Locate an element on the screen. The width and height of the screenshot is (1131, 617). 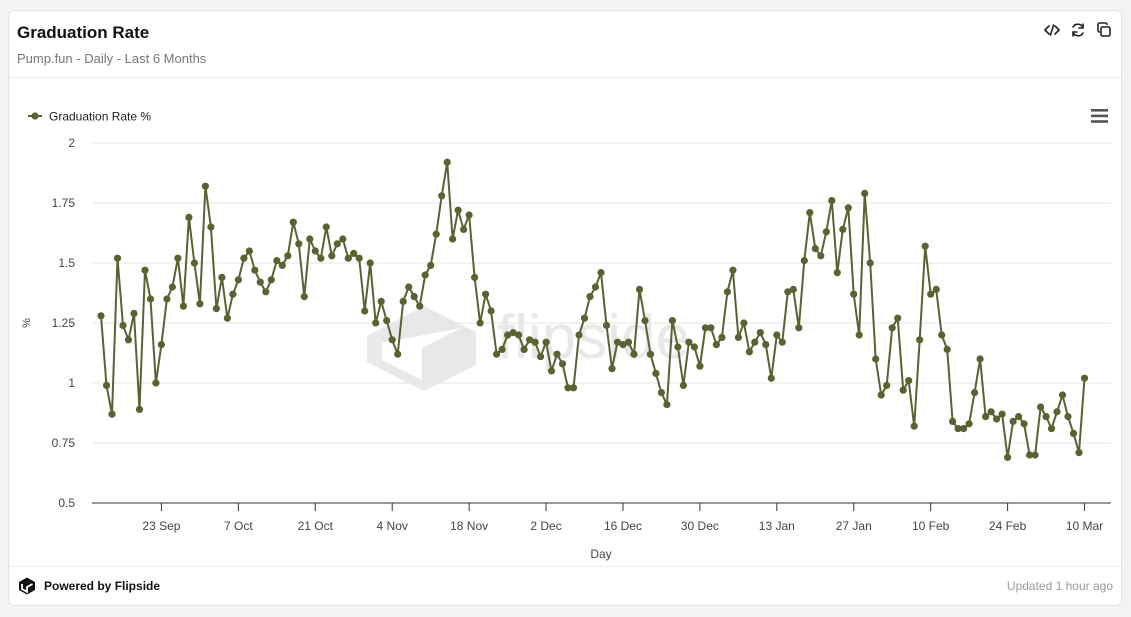
powered-by: Powered by Flipside is located at coordinates (88, 586).